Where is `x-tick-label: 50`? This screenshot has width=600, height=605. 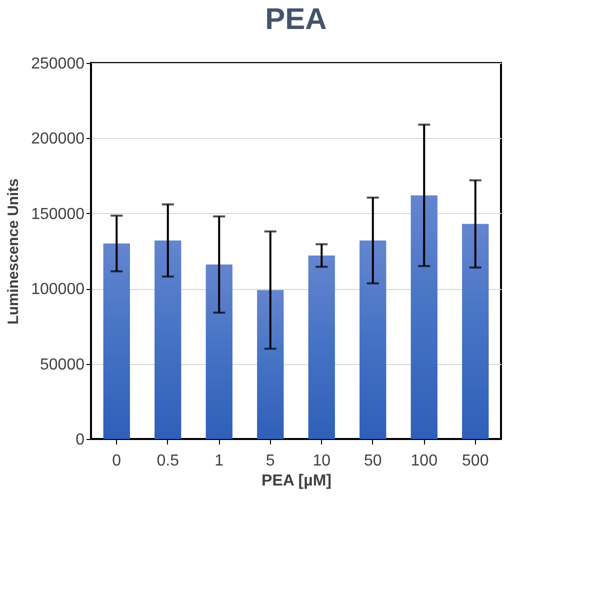
x-tick-label: 50 is located at coordinates (373, 461).